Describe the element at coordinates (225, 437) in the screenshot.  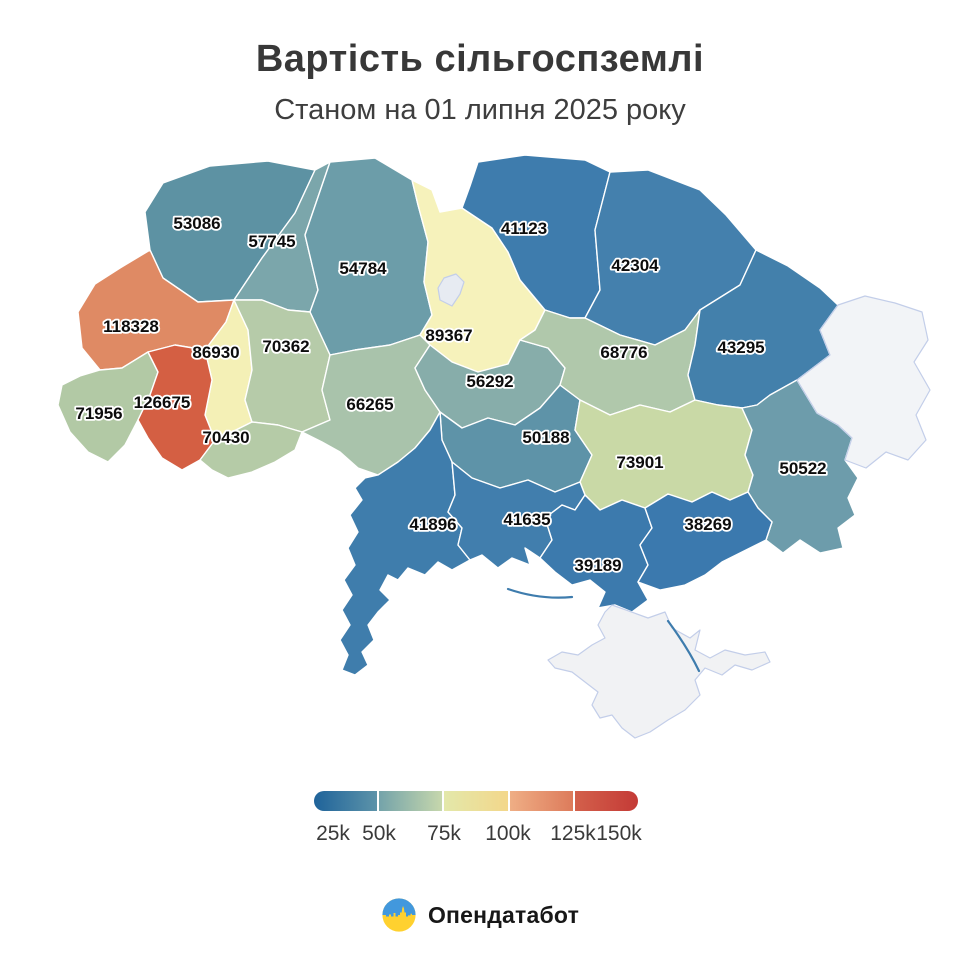
I see `region-value-label-chernivtsi: 70430` at that location.